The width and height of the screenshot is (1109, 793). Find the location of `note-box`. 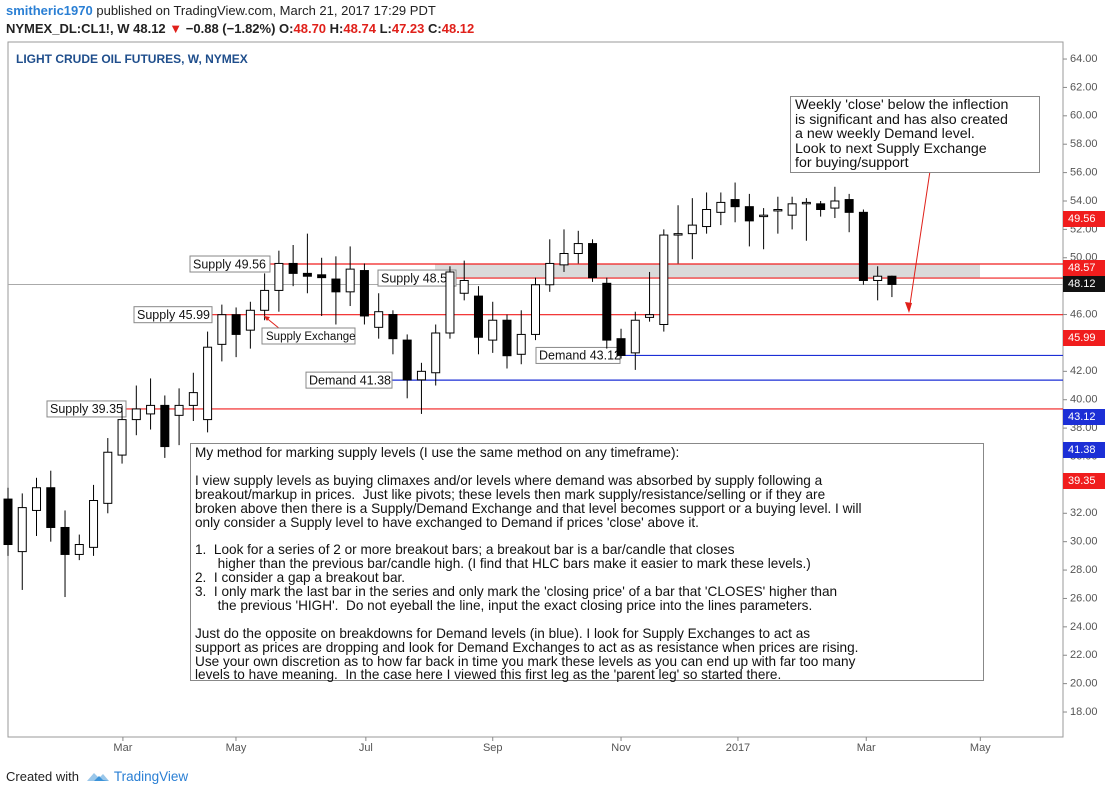

note-box is located at coordinates (308, 336).